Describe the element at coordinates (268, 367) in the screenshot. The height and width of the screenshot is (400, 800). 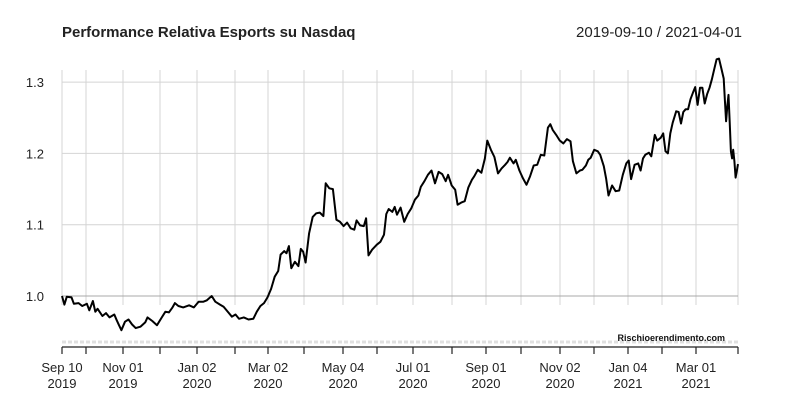
I see `x-tick-label: Mar 02` at that location.